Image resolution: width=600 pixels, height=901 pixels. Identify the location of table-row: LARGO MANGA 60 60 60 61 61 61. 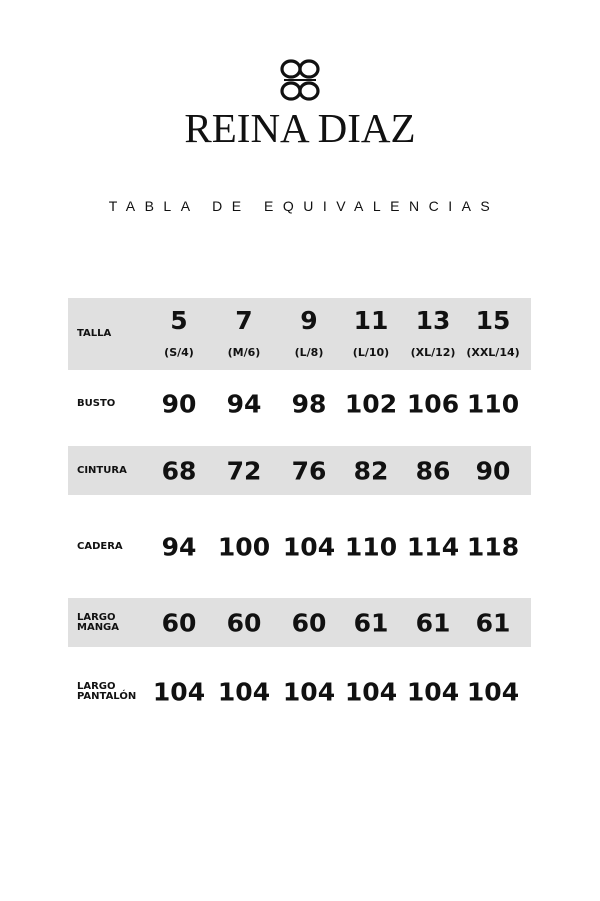
(299, 622).